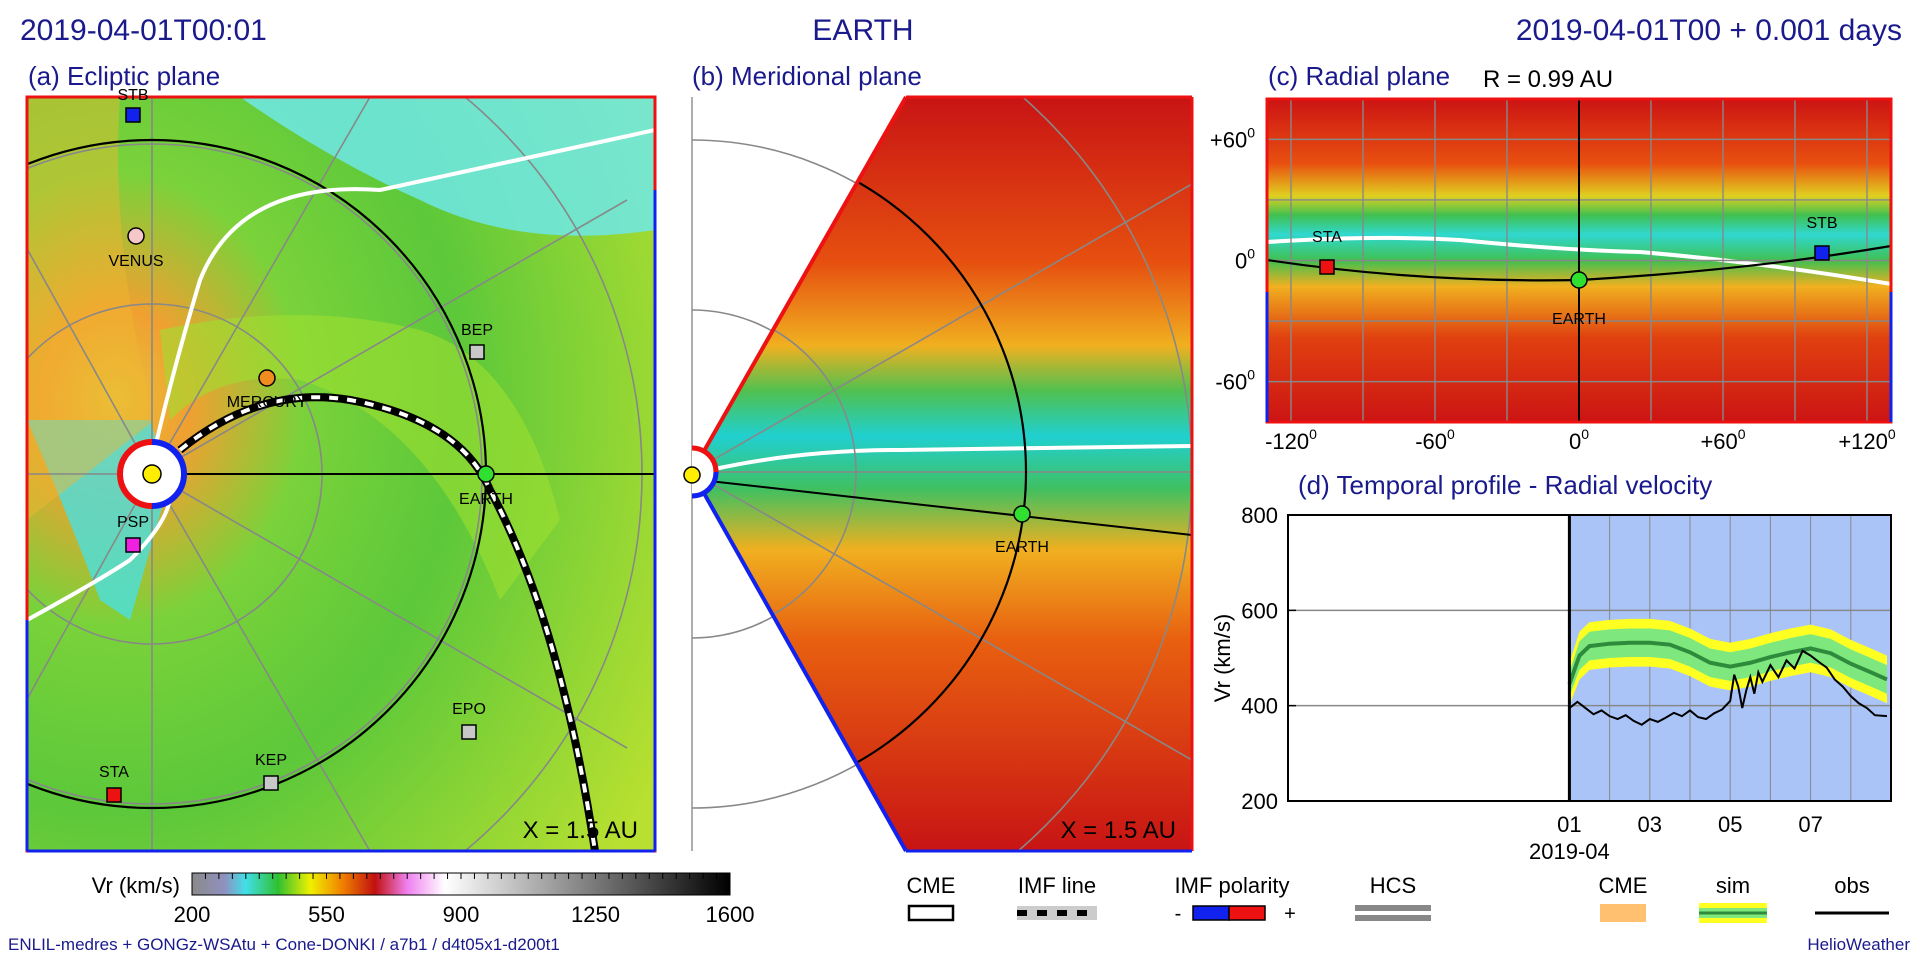 This screenshot has width=1920, height=960. What do you see at coordinates (1245, 260) in the screenshot?
I see `radial-y-tick: 00` at bounding box center [1245, 260].